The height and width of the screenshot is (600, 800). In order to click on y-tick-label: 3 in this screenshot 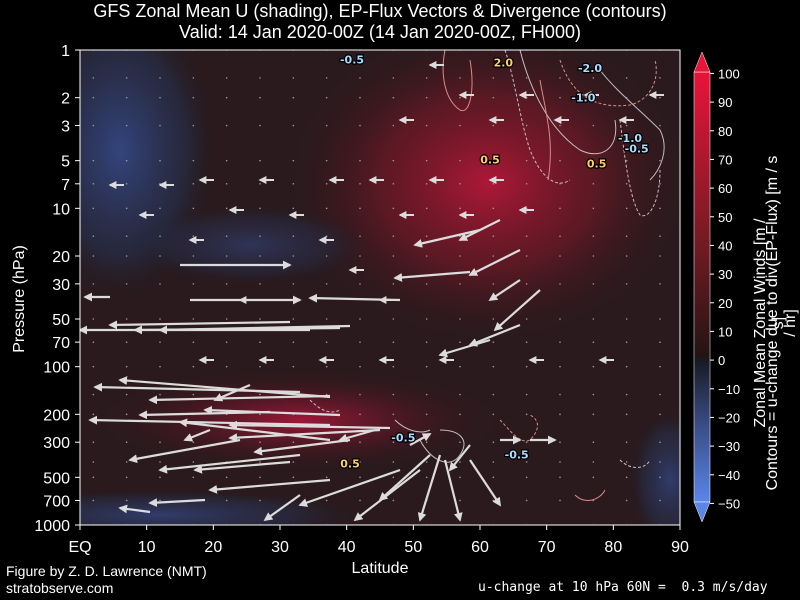, I will do `click(65, 127)`.